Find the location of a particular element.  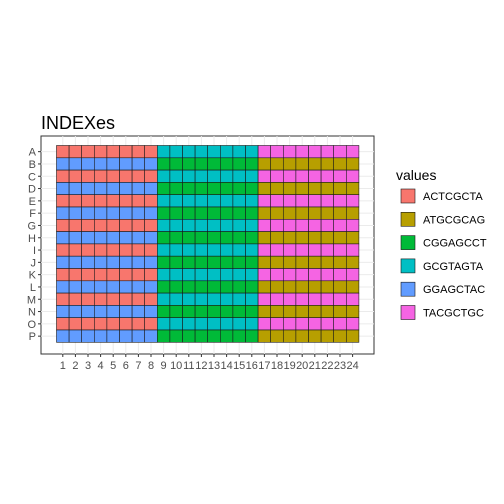

x-tick-label: 9 is located at coordinates (164, 366).